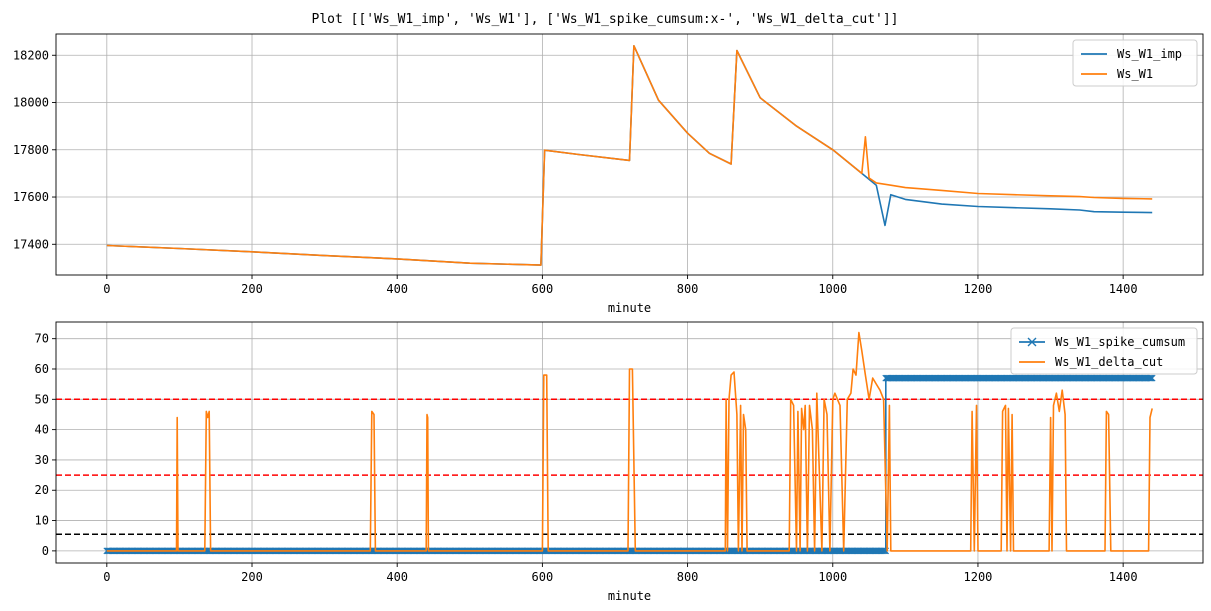  I want to click on legend-label: Ws_W1_spike_cumsum, so click(1120, 342).